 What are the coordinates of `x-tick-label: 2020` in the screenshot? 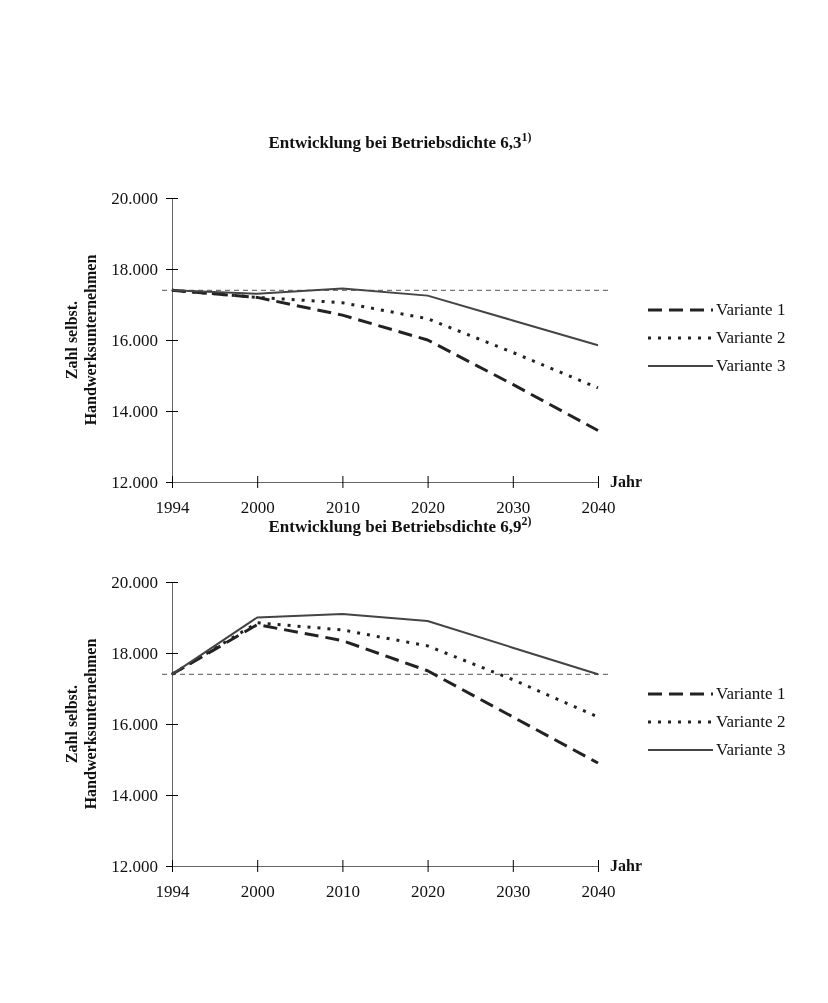 It's located at (428, 892).